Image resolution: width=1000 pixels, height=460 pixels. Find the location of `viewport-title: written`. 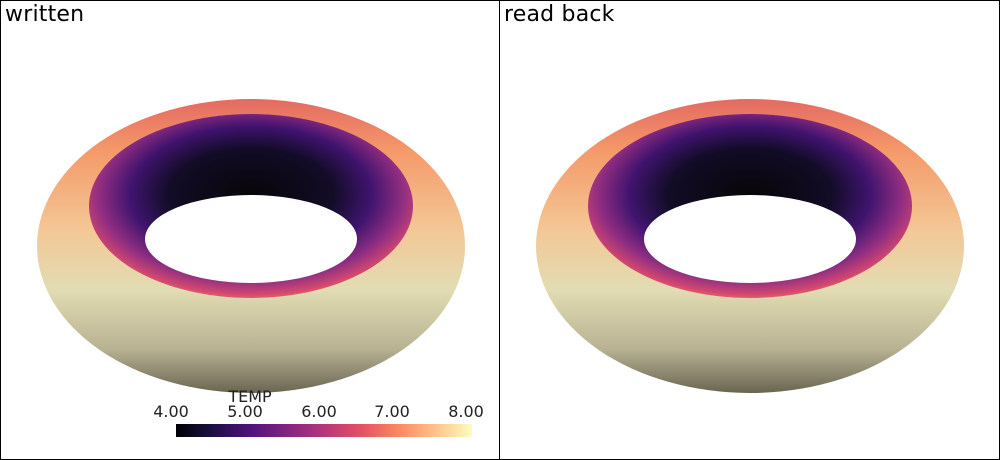

viewport-title: written is located at coordinates (45, 14).